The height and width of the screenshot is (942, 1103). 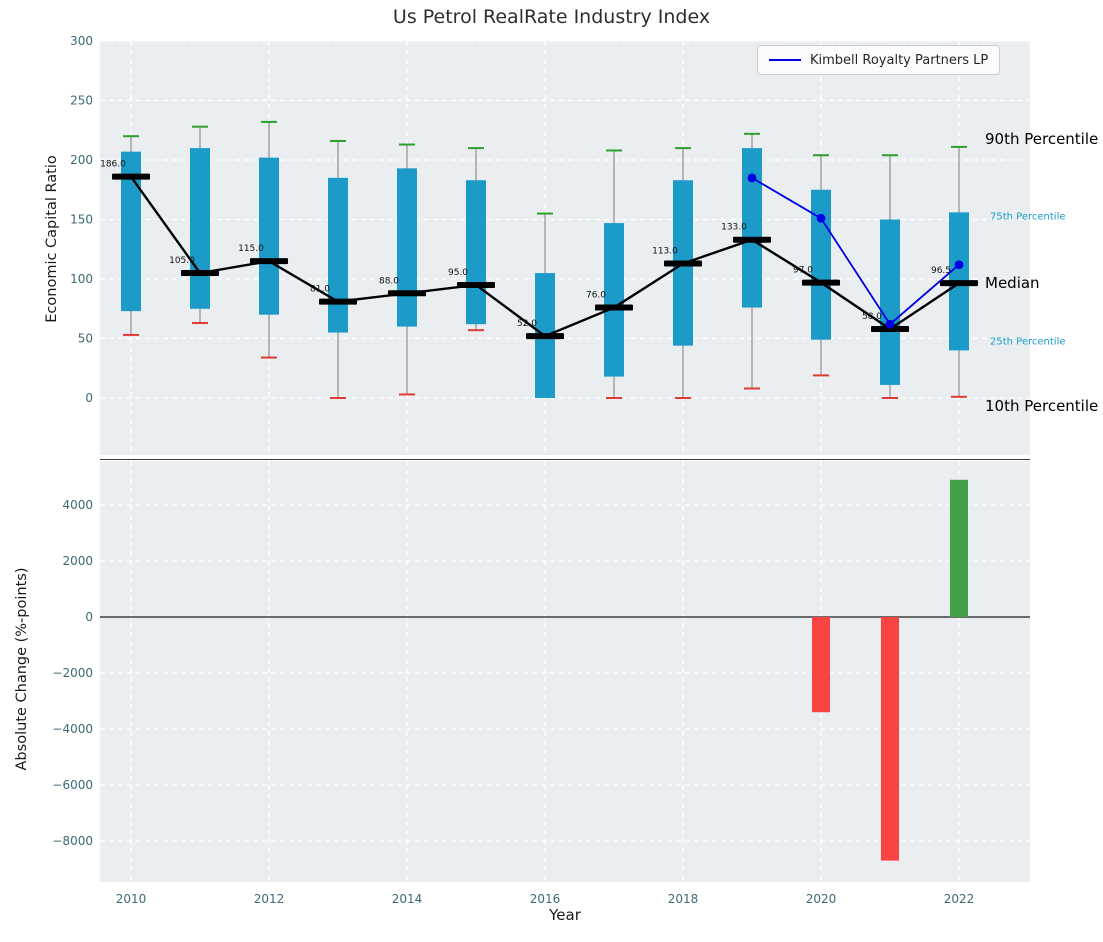 I want to click on iqr-box-2021, so click(x=890, y=302).